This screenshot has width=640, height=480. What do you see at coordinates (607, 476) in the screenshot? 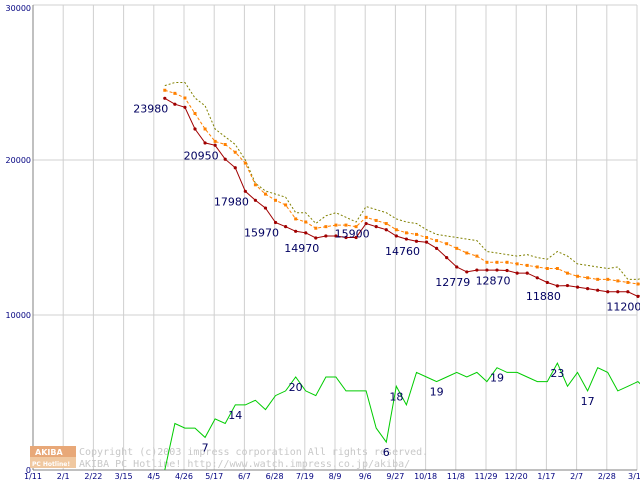
I see `x-tick-label: 2/28` at bounding box center [607, 476].